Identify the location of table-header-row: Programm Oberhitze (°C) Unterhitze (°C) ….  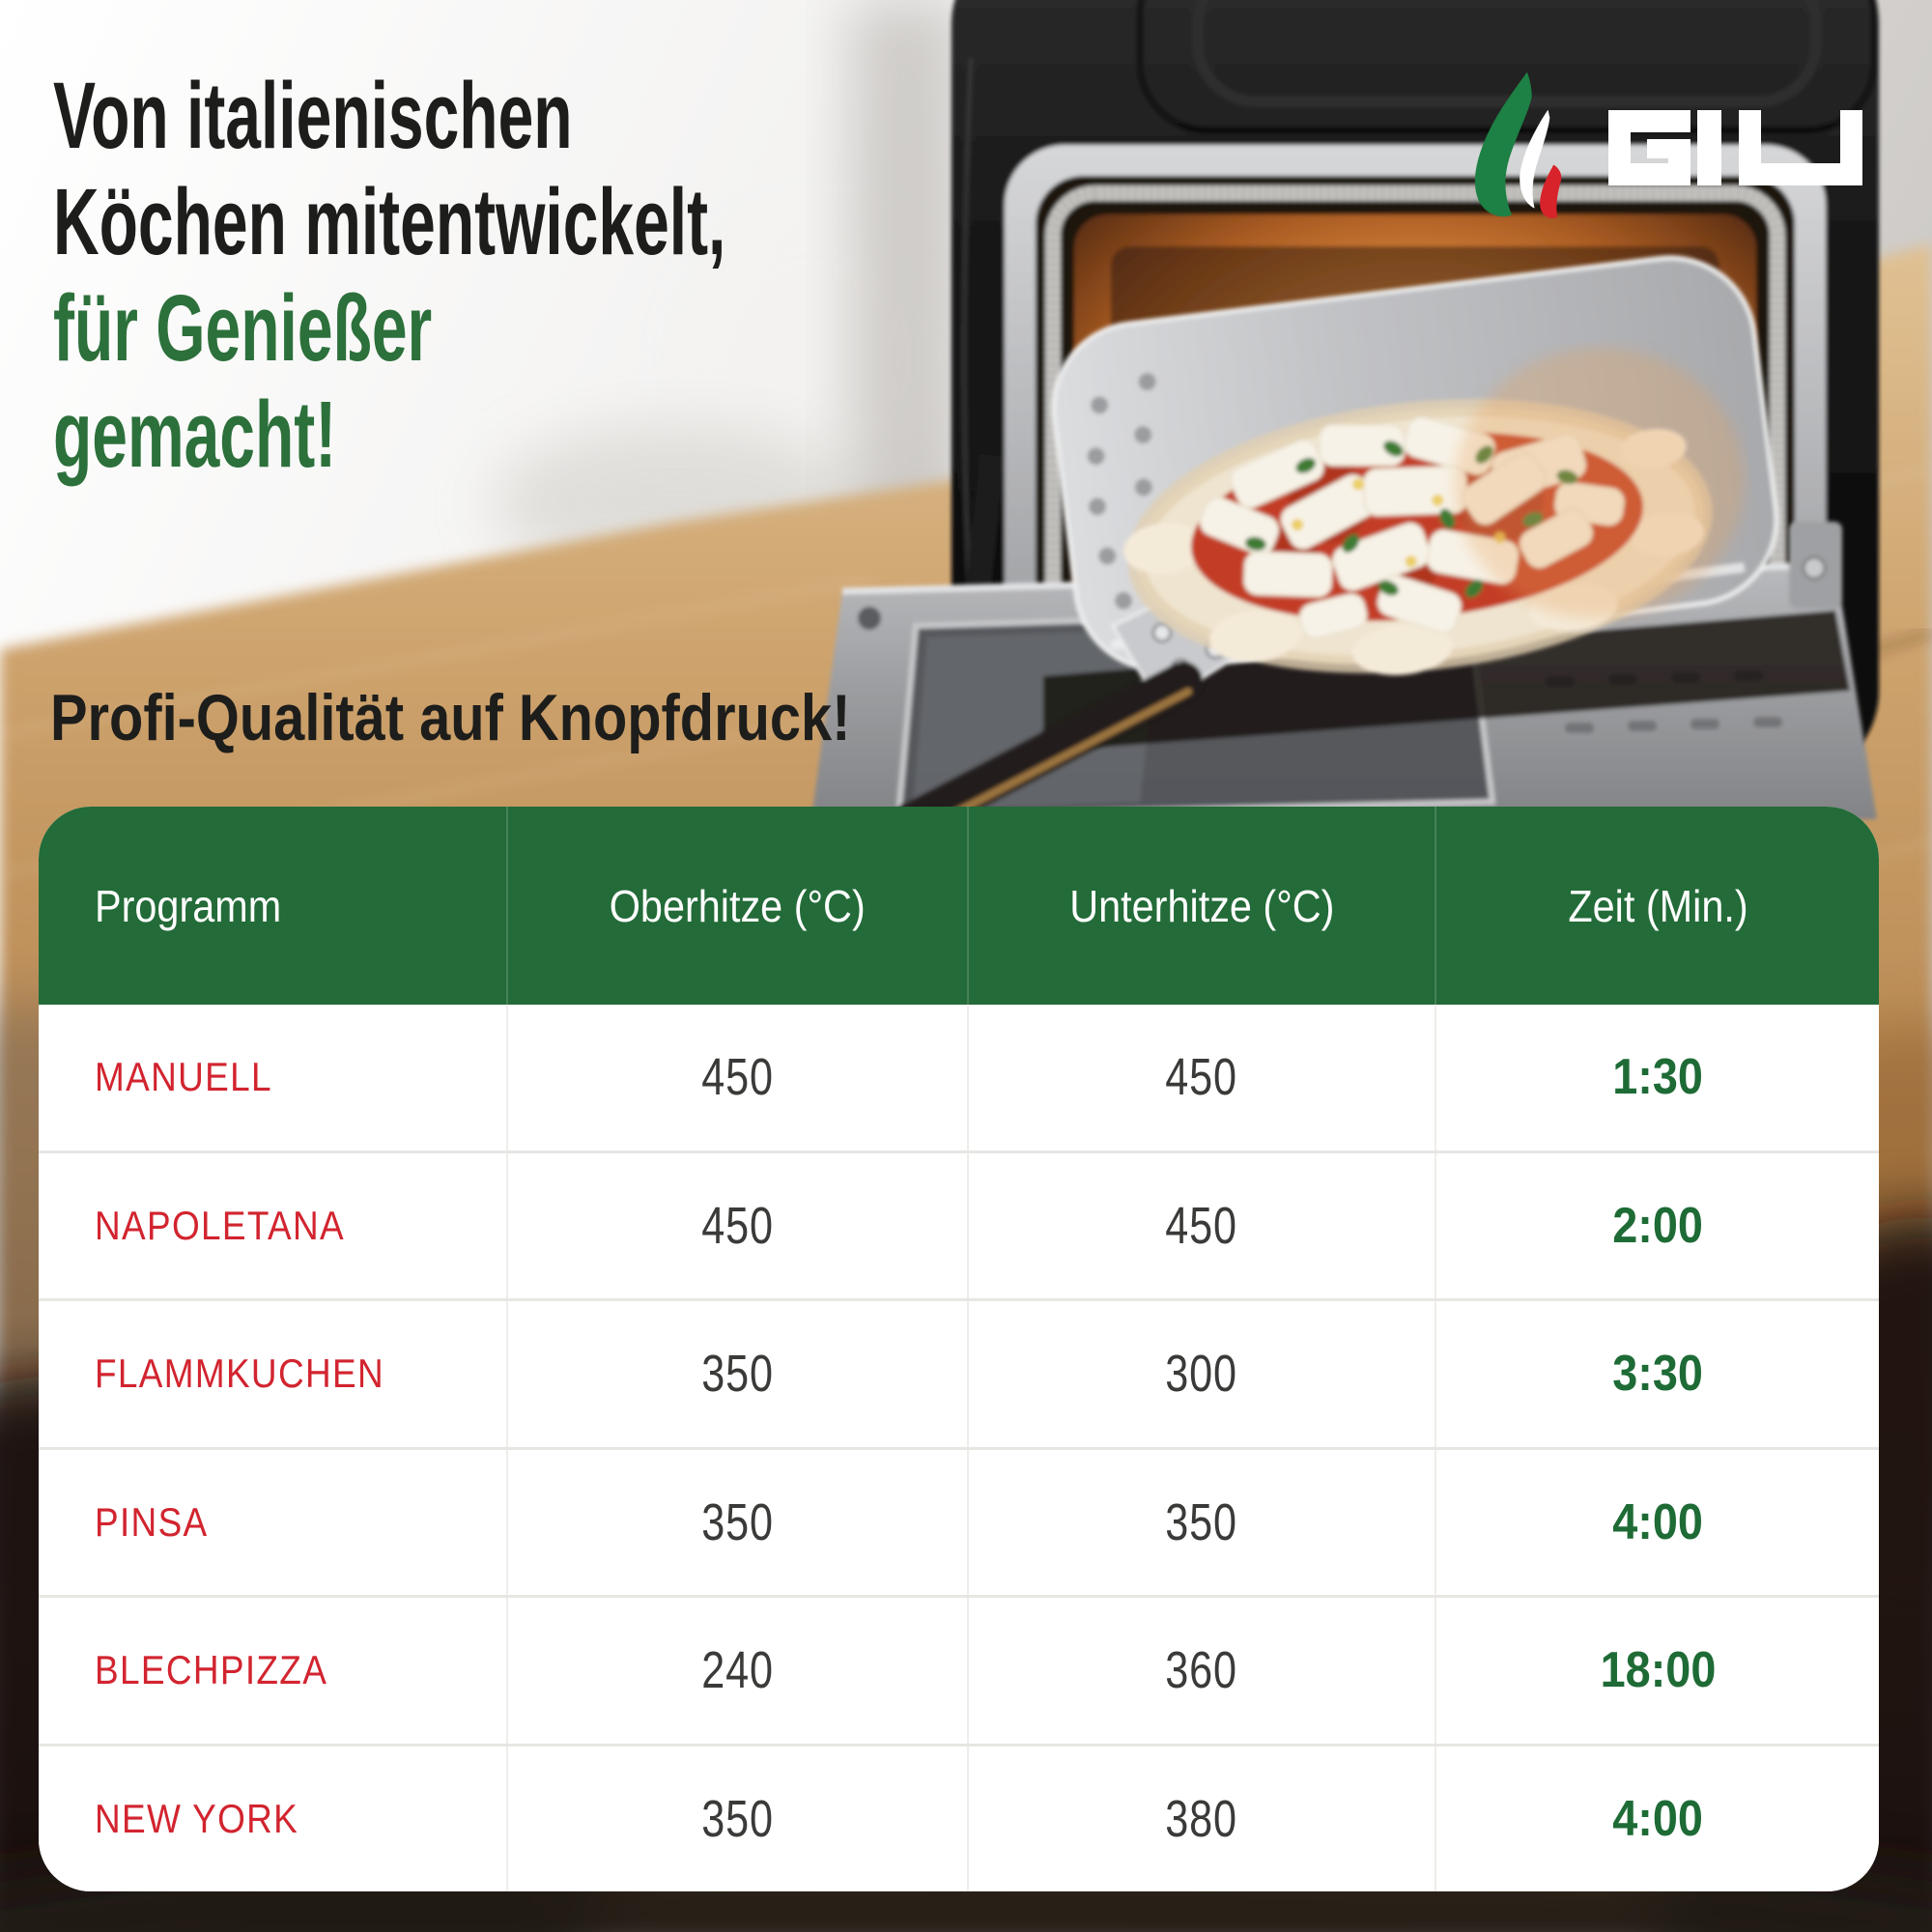
(959, 906).